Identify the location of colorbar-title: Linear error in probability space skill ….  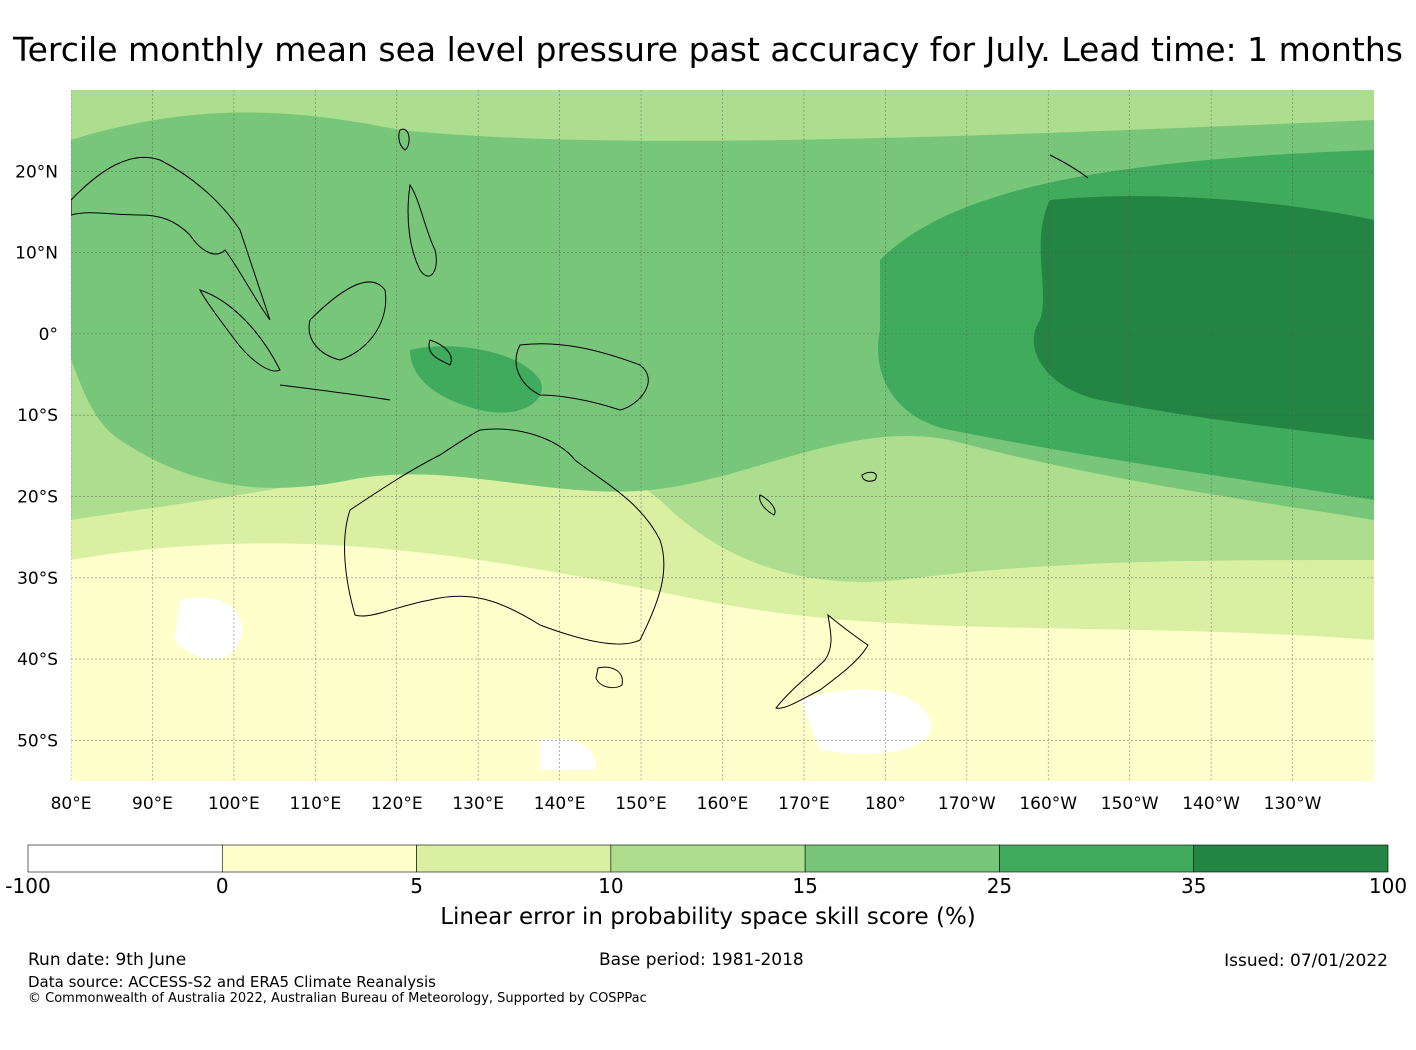
(708, 917).